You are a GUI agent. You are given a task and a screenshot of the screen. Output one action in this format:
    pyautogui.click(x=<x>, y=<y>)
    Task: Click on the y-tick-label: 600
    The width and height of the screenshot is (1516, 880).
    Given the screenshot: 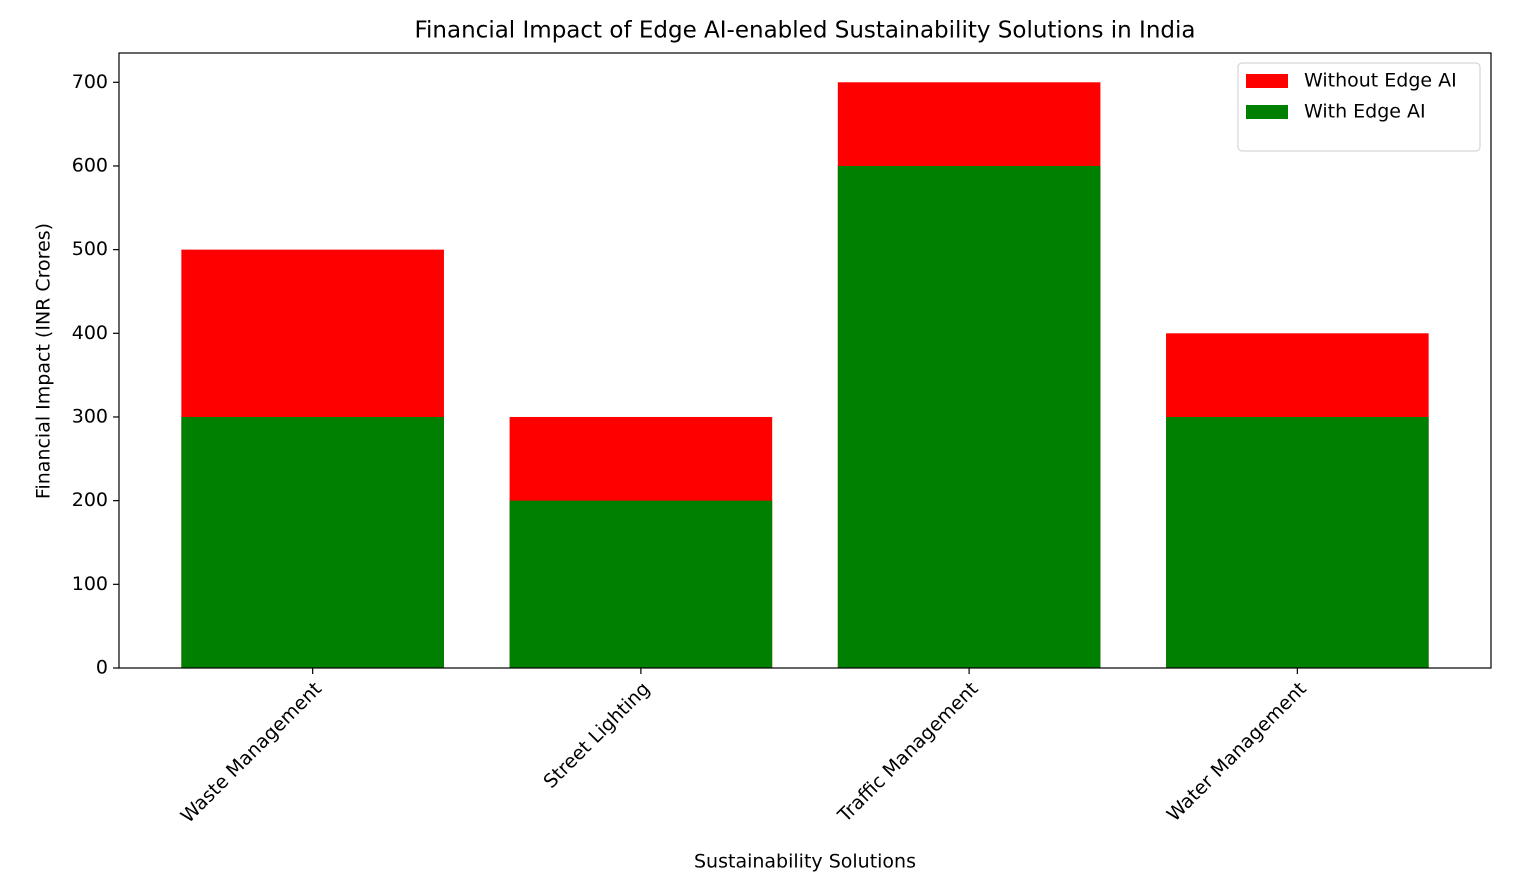 What is the action you would take?
    pyautogui.click(x=90, y=165)
    